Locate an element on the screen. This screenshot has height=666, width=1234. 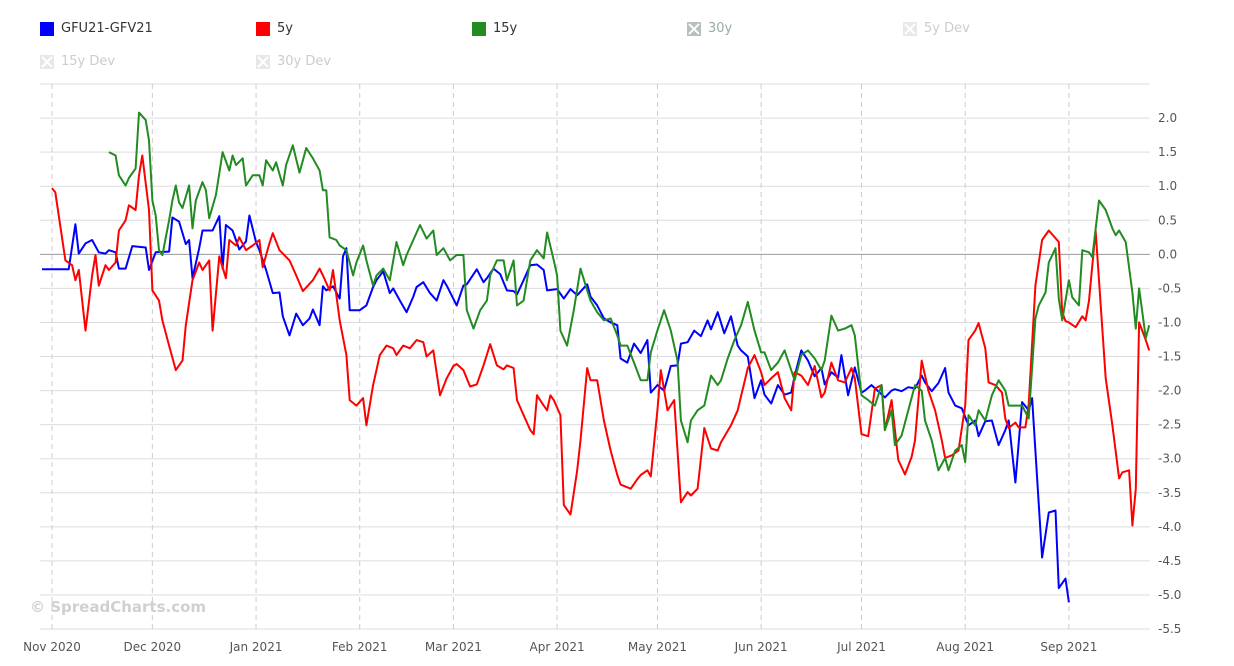
legend-label: 5y Dev is located at coordinates (947, 28).